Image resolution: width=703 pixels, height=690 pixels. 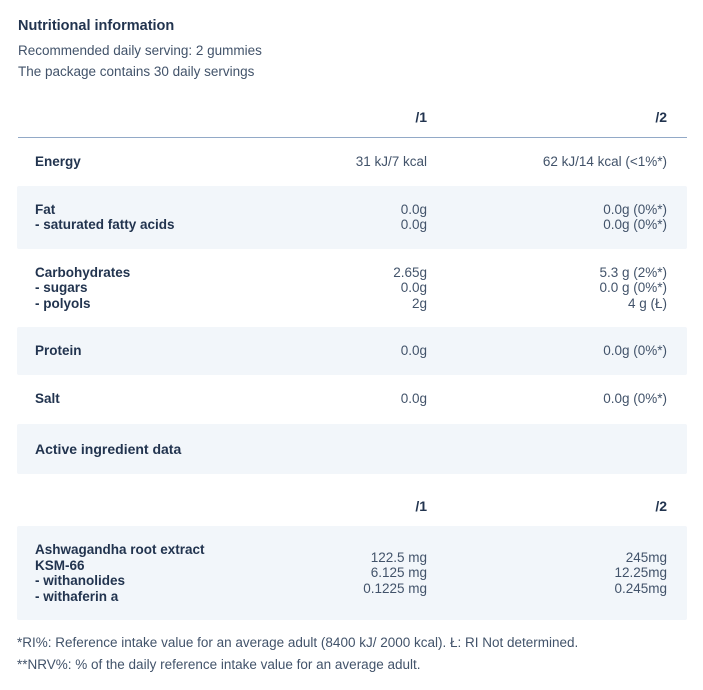 I want to click on row-per1-value: 2.65g 0.0g 2g, so click(x=357, y=288).